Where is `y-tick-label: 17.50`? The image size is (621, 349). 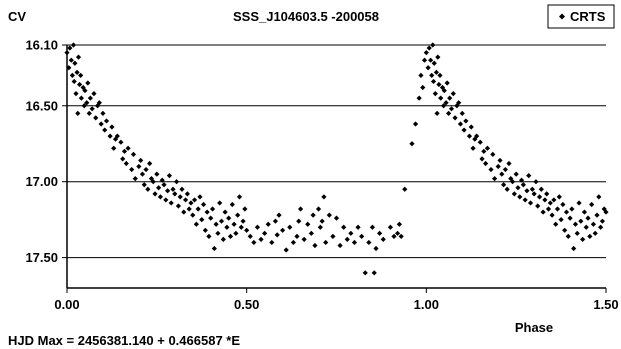
y-tick-label: 17.50 is located at coordinates (41, 257).